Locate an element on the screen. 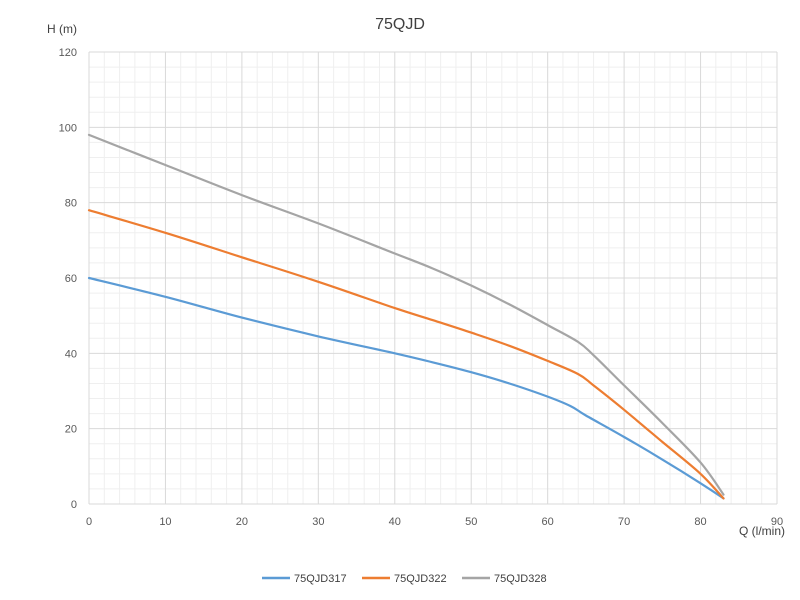 Image resolution: width=800 pixels, height=600 pixels. x-tick-label: 80 is located at coordinates (700, 522).